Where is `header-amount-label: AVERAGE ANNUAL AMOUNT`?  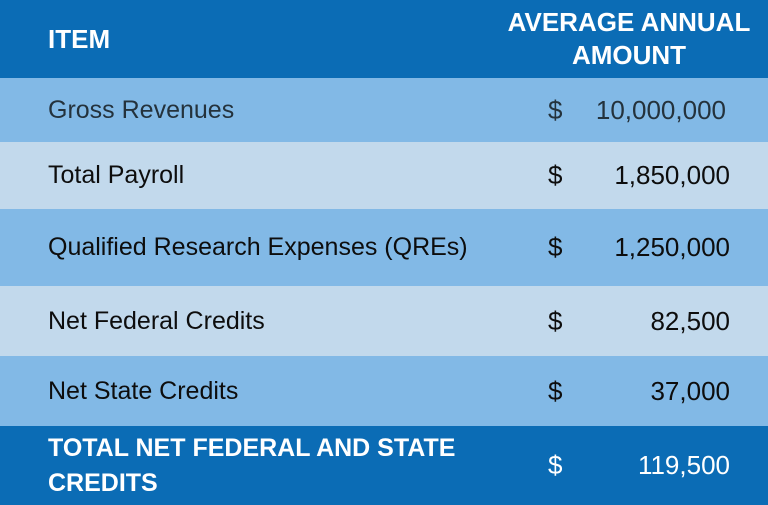
header-amount-label: AVERAGE ANNUAL AMOUNT is located at coordinates (629, 38).